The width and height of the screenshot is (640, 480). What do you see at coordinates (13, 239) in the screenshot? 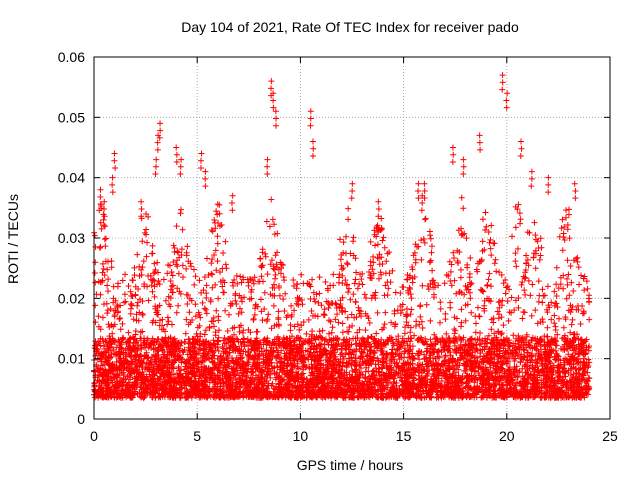
I see `y-axis-label: ROTI / TECUs` at bounding box center [13, 239].